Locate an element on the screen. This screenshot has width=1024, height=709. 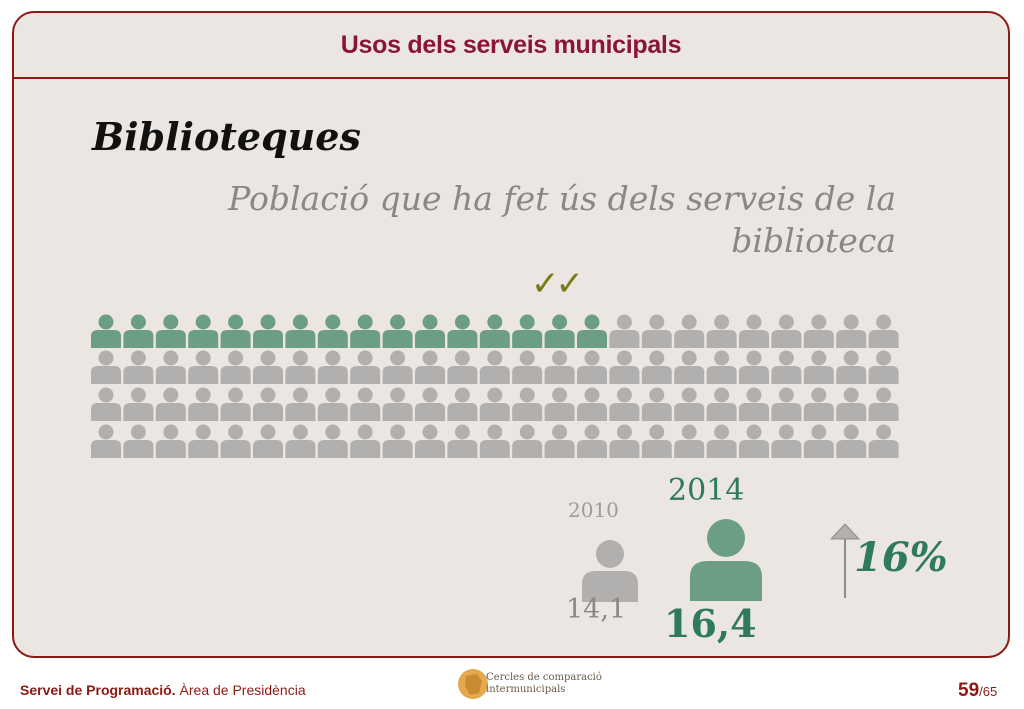
person-2010-icon is located at coordinates (610, 571).